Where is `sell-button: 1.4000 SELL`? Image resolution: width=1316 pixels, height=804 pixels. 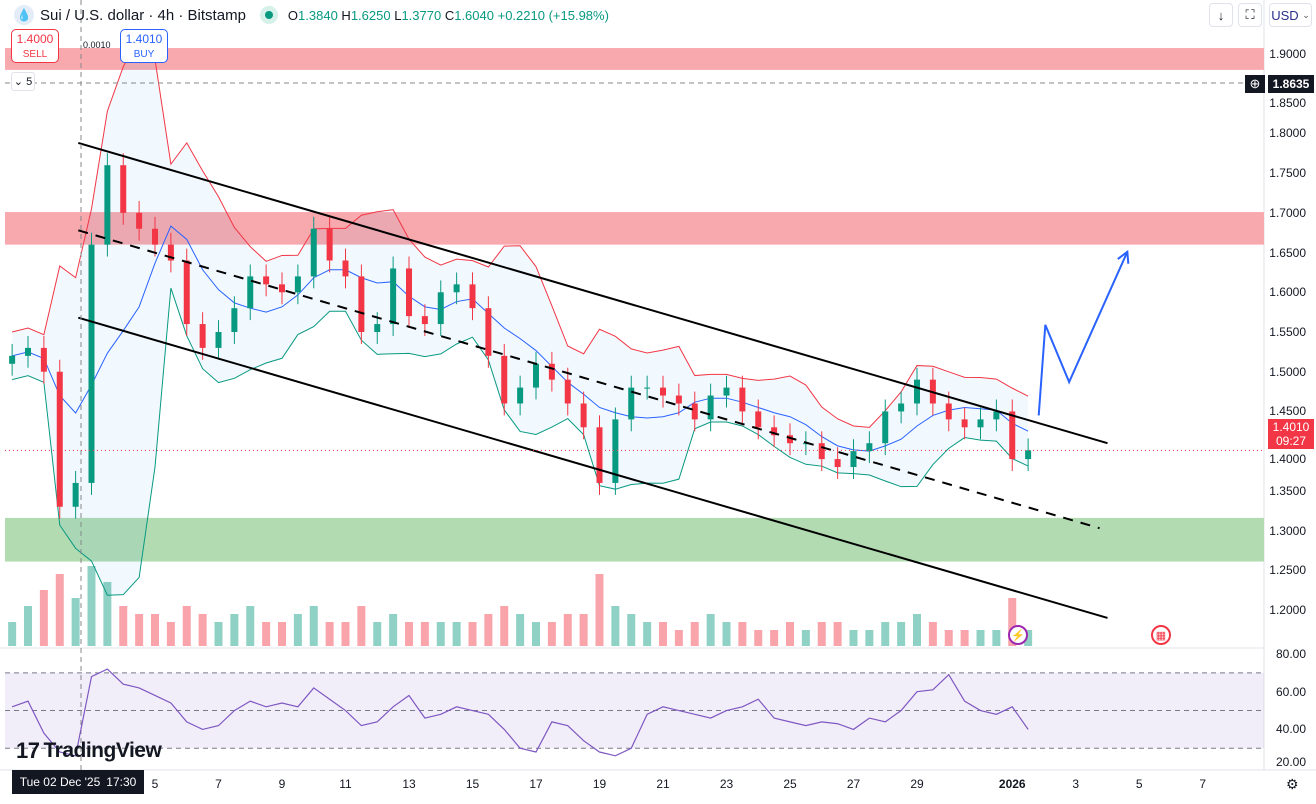
sell-button: 1.4000 SELL is located at coordinates (35, 46).